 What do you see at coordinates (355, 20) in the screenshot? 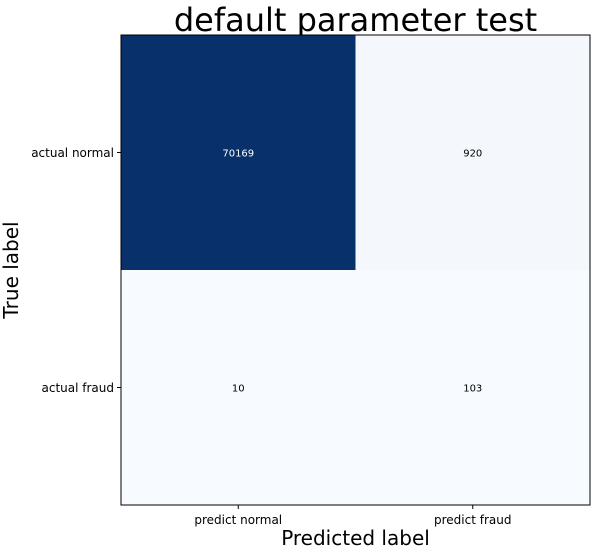
I see `chart-title: default parameter test` at bounding box center [355, 20].